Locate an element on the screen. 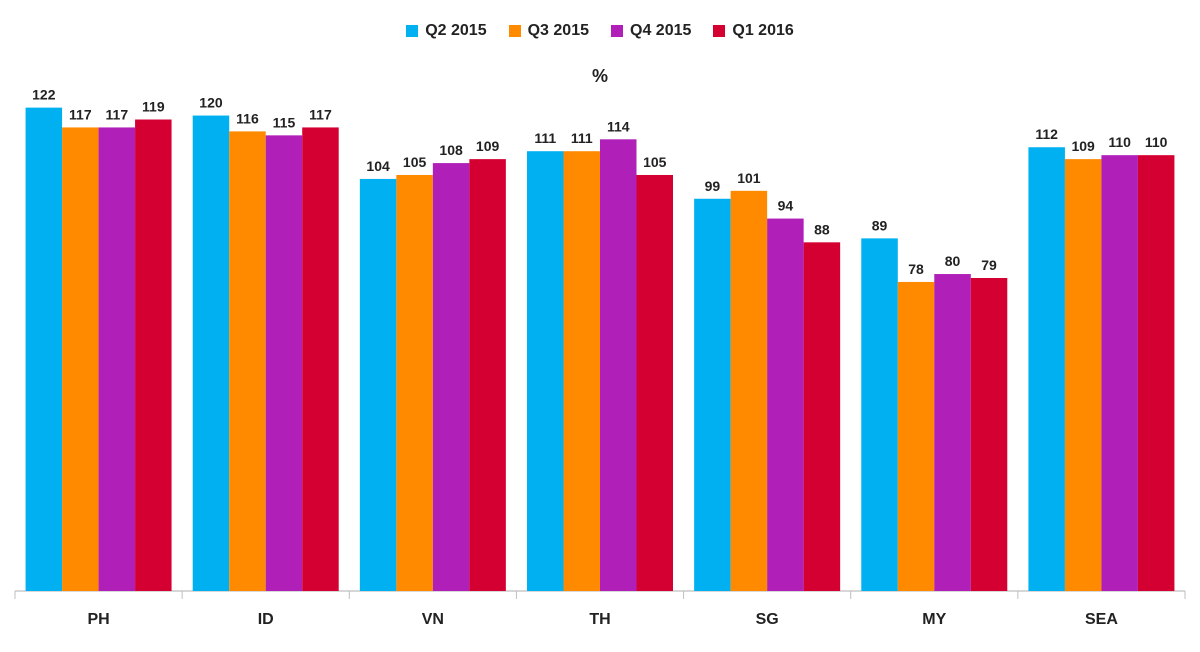 This screenshot has height=652, width=1200. data-label: 122 is located at coordinates (44, 95).